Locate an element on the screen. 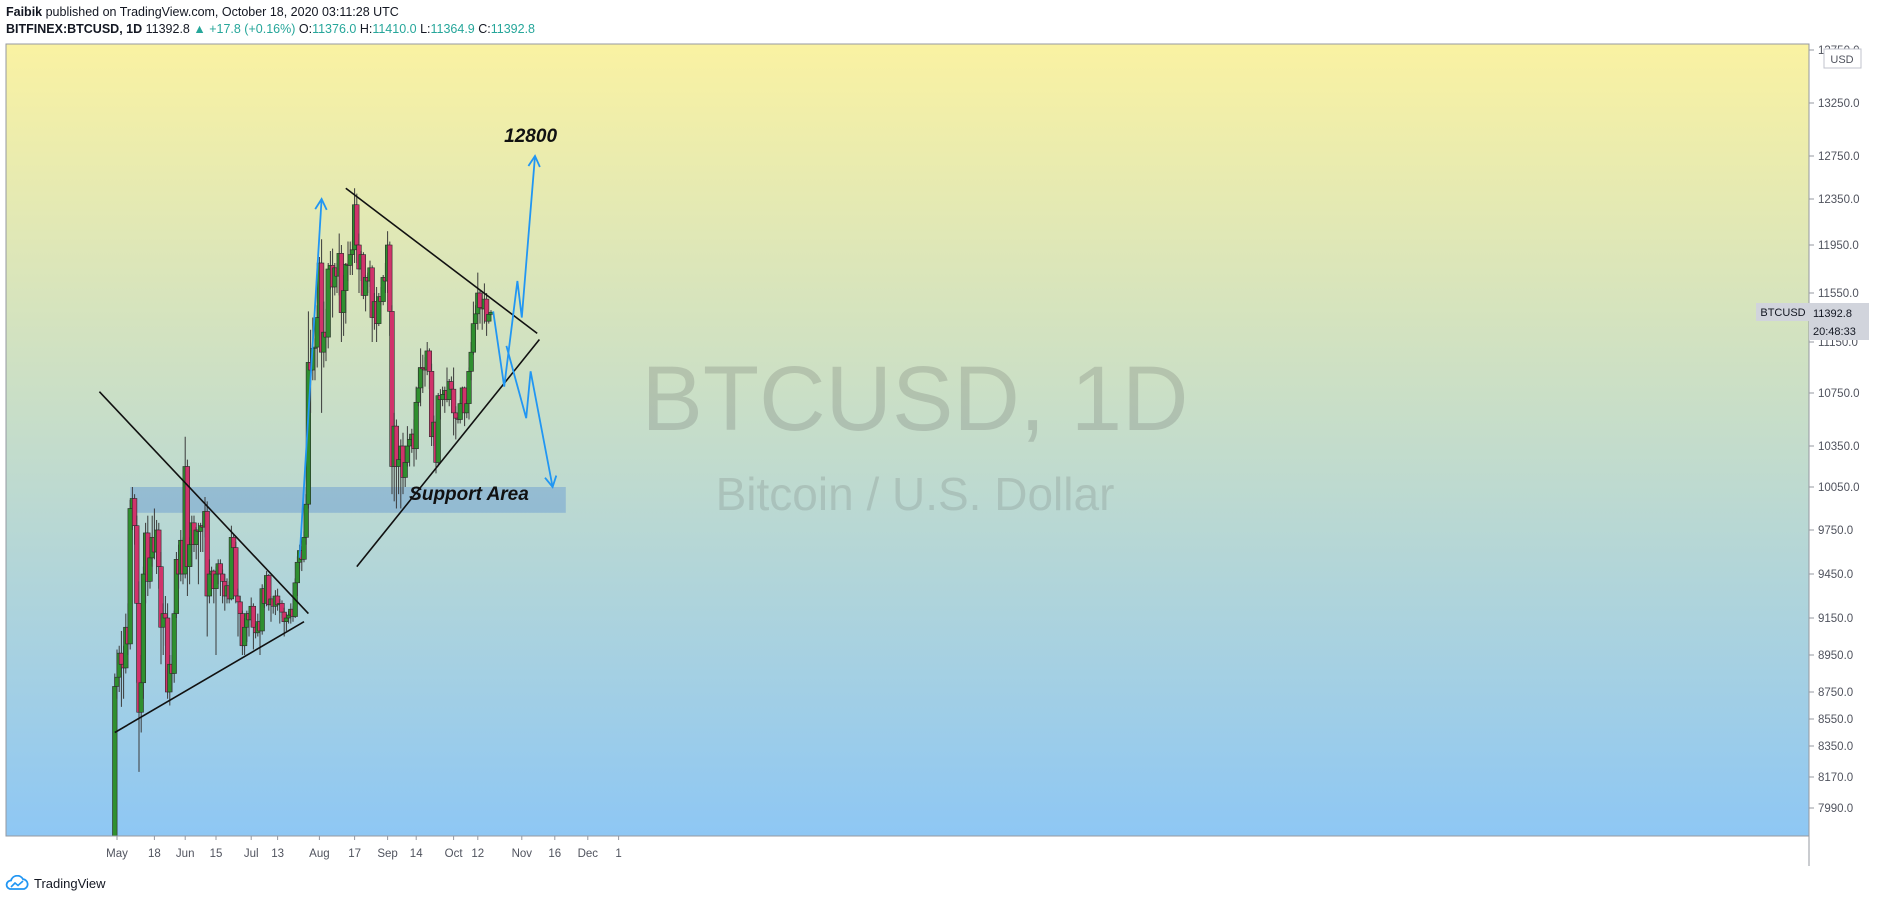 The height and width of the screenshot is (902, 1884). watermark-name: Bitcoin / U.S. Dollar is located at coordinates (915, 494).